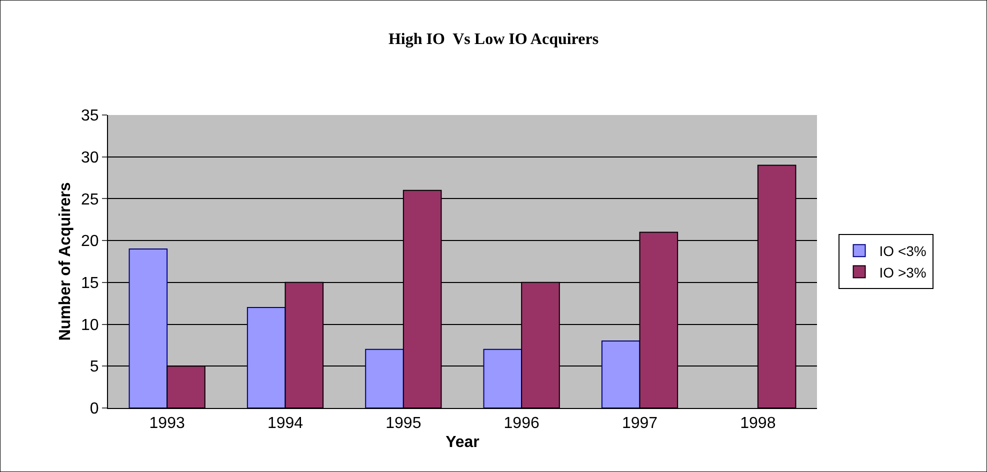 This screenshot has width=987, height=472. Describe the element at coordinates (94, 409) in the screenshot. I see `y-tick-label: 0` at that location.